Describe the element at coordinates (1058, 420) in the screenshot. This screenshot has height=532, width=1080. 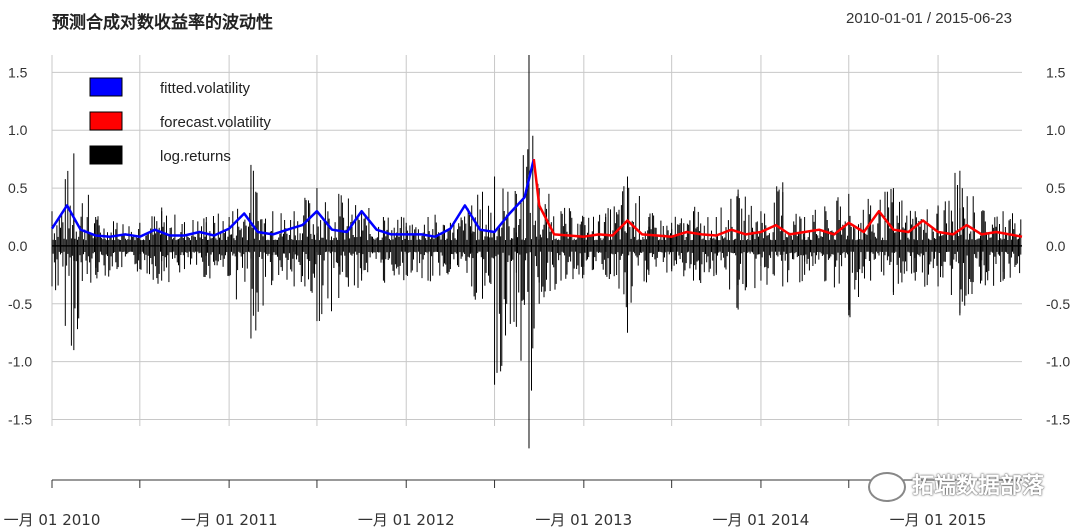
I see `y-tick-label-right: -1.5` at that location.